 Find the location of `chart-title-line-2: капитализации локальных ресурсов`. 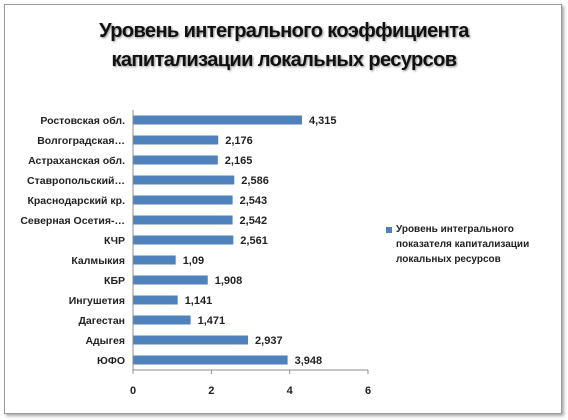

chart-title-line-2: капитализации локальных ресурсов is located at coordinates (284, 60).